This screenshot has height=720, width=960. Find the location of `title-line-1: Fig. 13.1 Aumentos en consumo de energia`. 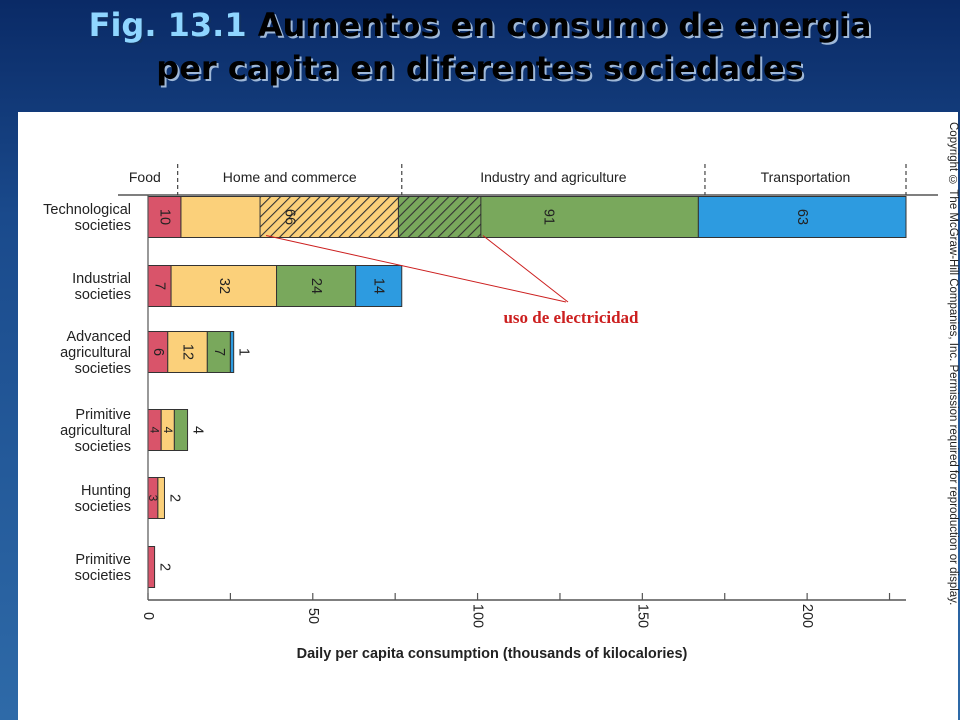

title-line-1: Fig. 13.1 Aumentos en consumo de energia is located at coordinates (480, 25).